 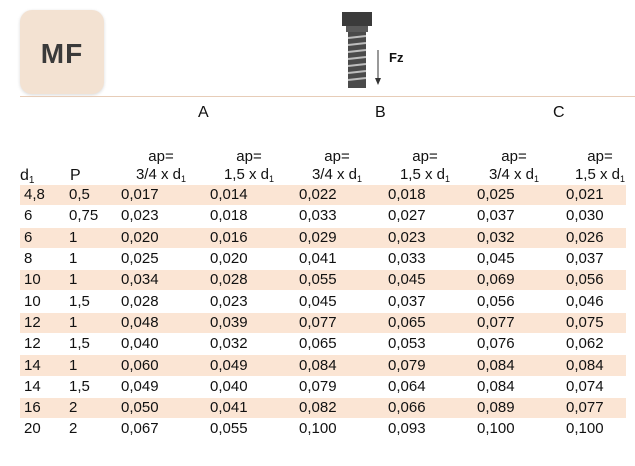 I want to click on cell-value: 0,023, so click(x=428, y=238).